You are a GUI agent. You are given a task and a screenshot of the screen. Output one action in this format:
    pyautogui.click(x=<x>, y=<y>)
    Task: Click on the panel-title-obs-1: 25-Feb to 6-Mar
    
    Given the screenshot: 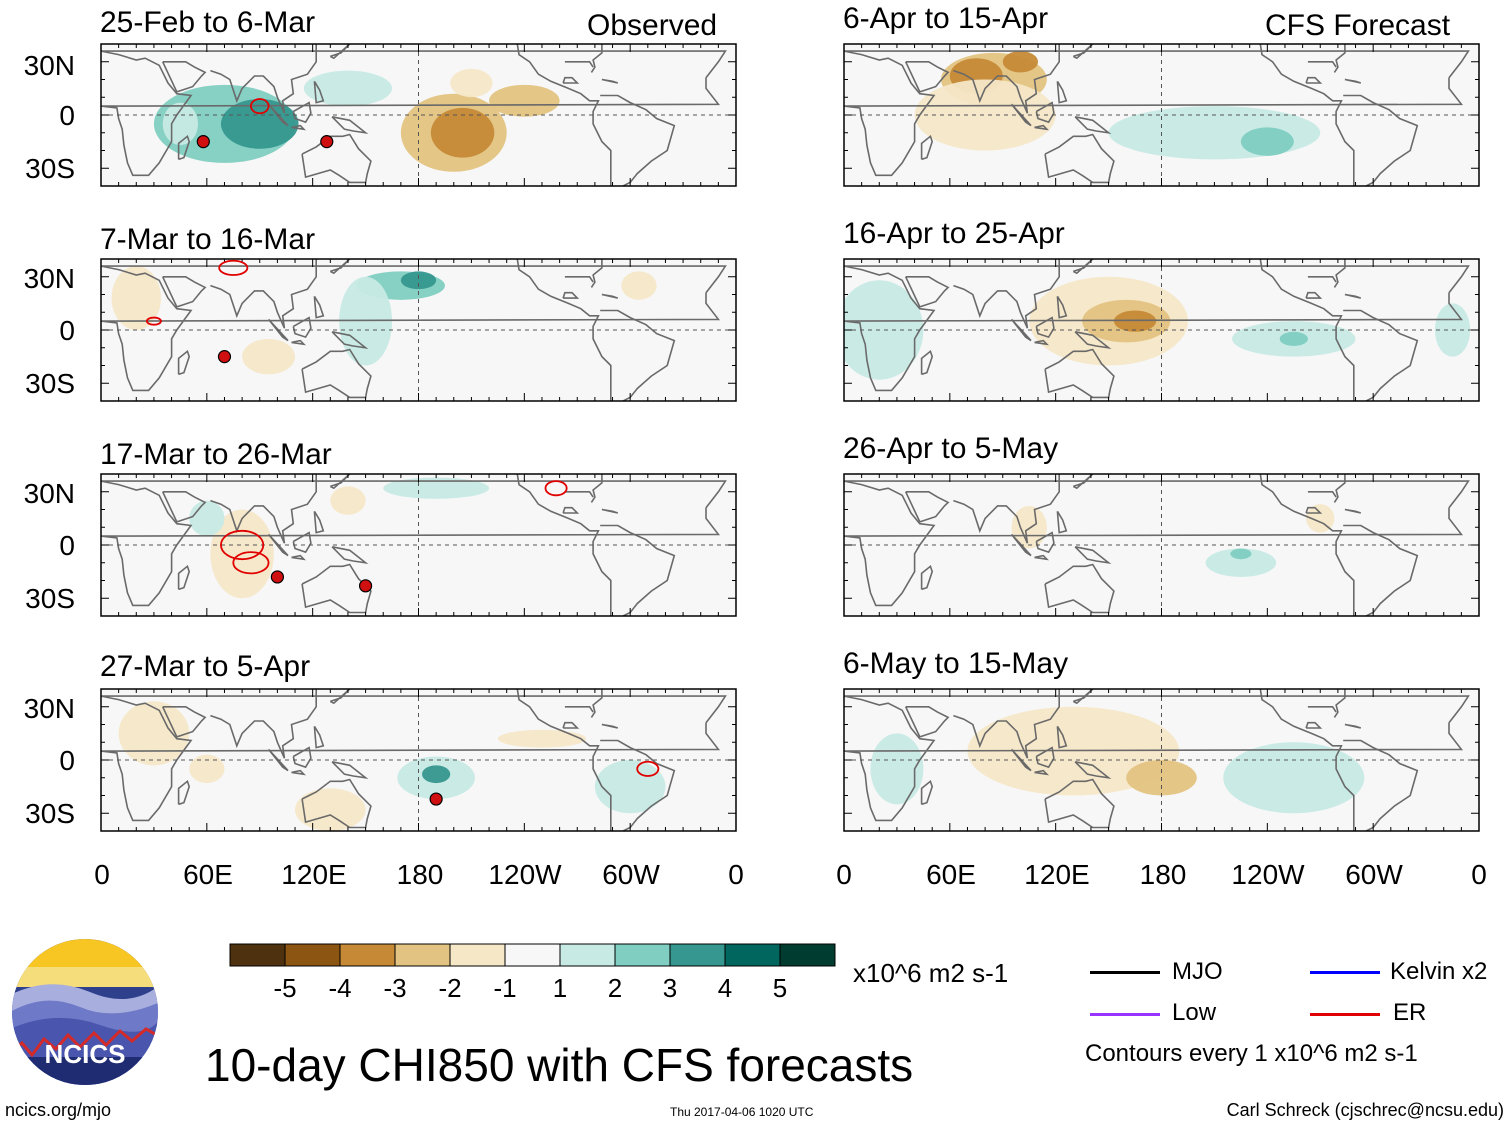 What is the action you would take?
    pyautogui.click(x=208, y=22)
    